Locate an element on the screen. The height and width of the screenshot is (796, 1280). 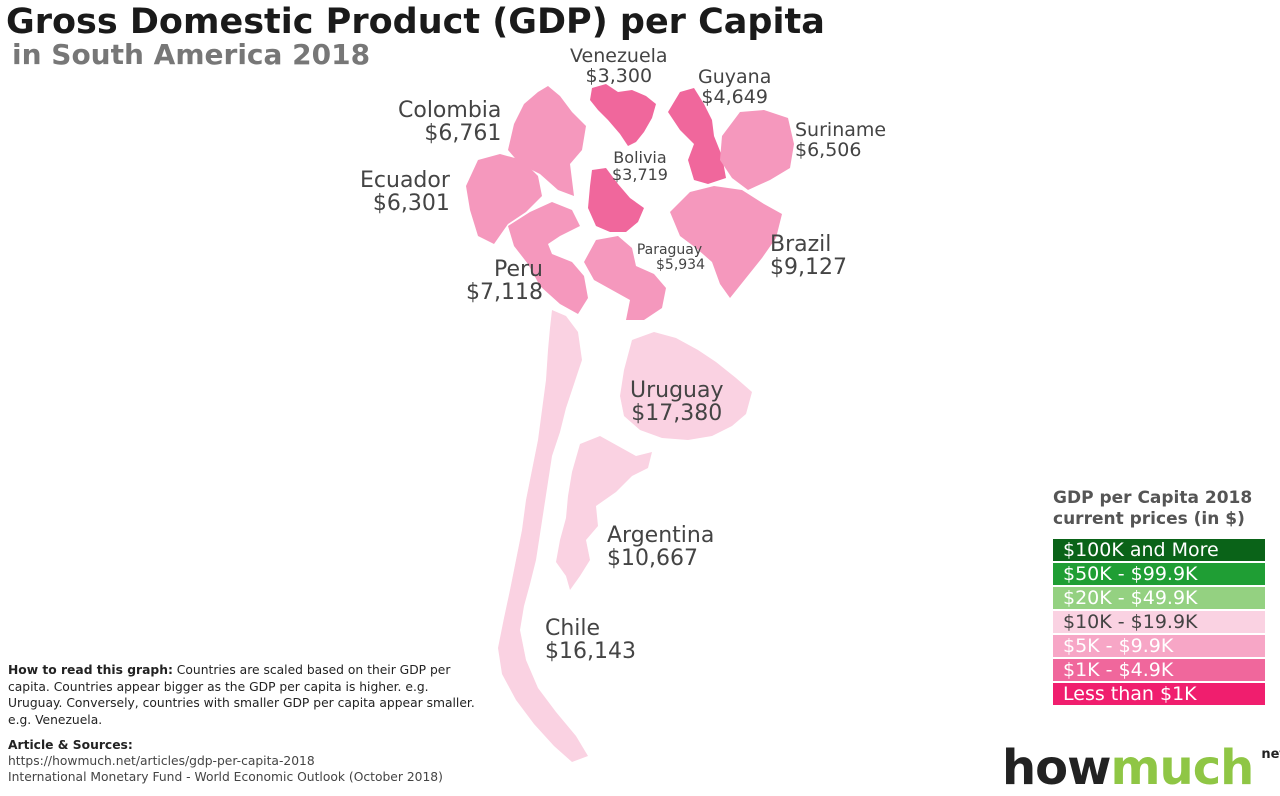
country-value: $3,719 is located at coordinates (640, 174).